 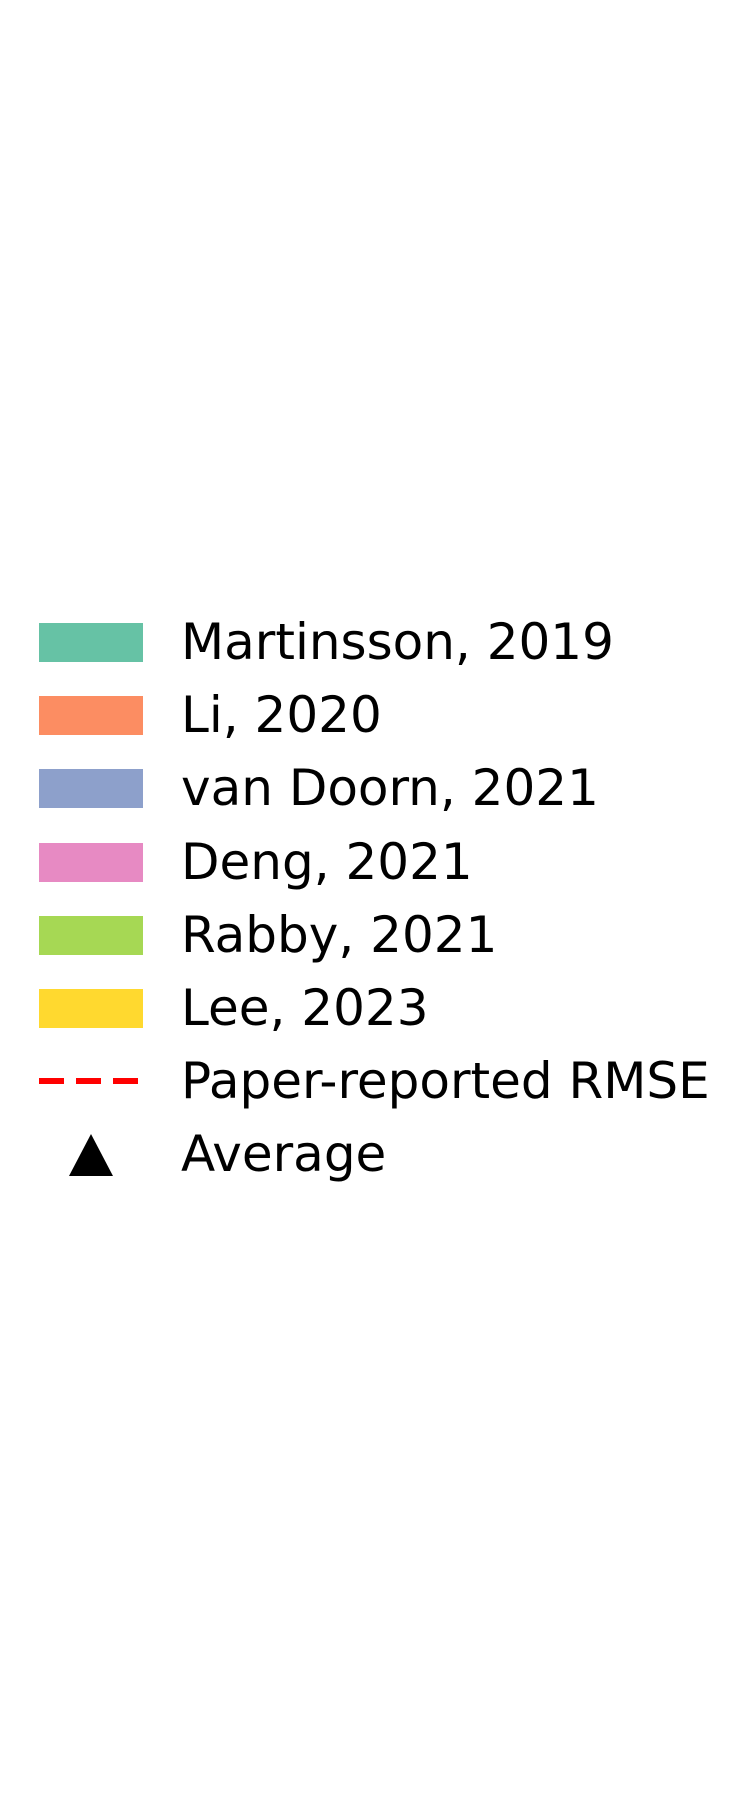 I want to click on legend-item: Deng, 2021, so click(x=375, y=862).